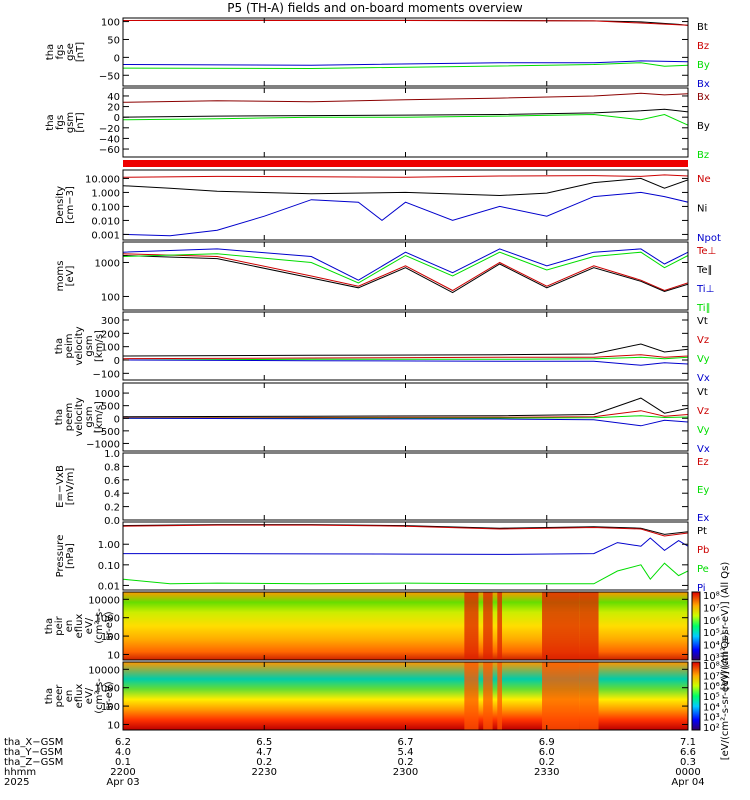  What do you see at coordinates (112, 508) in the screenshot?
I see `y-tick-label: 0.2` at bounding box center [112, 508].